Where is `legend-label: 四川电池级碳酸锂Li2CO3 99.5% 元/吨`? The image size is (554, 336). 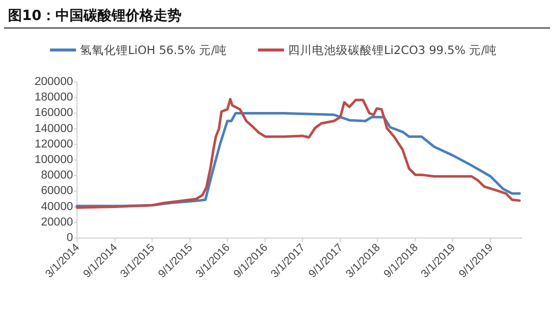
legend-label: 四川电池级碳酸锂Li2CO3 99.5% 元/吨 is located at coordinates (393, 50).